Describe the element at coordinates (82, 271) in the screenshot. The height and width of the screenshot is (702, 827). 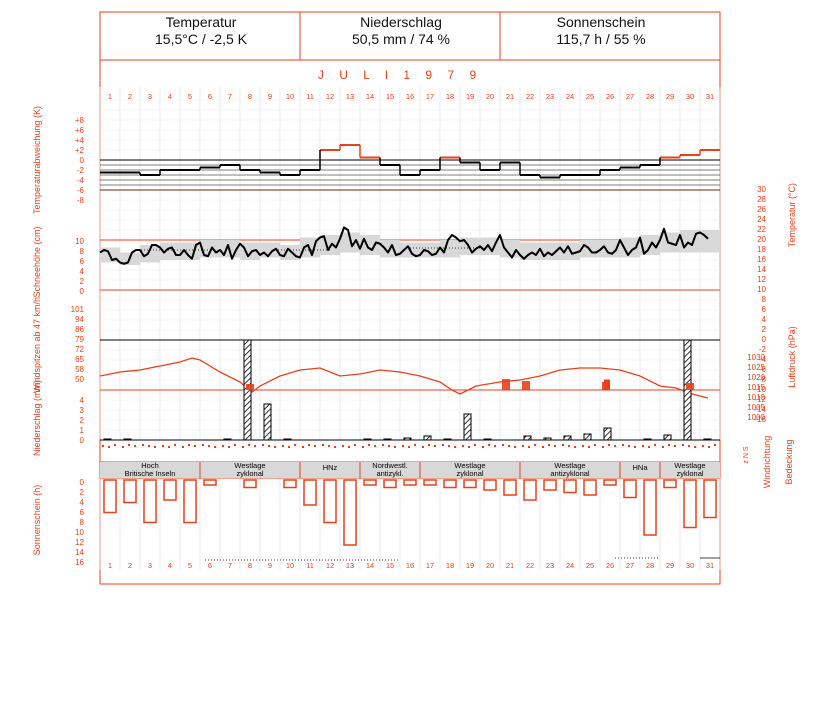
I see `snow-tick: 4` at that location.